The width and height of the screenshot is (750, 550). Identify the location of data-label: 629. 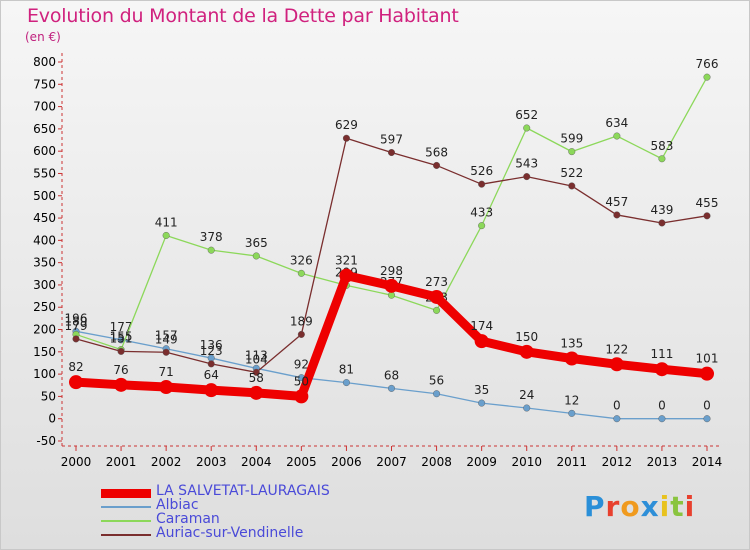
(346, 125).